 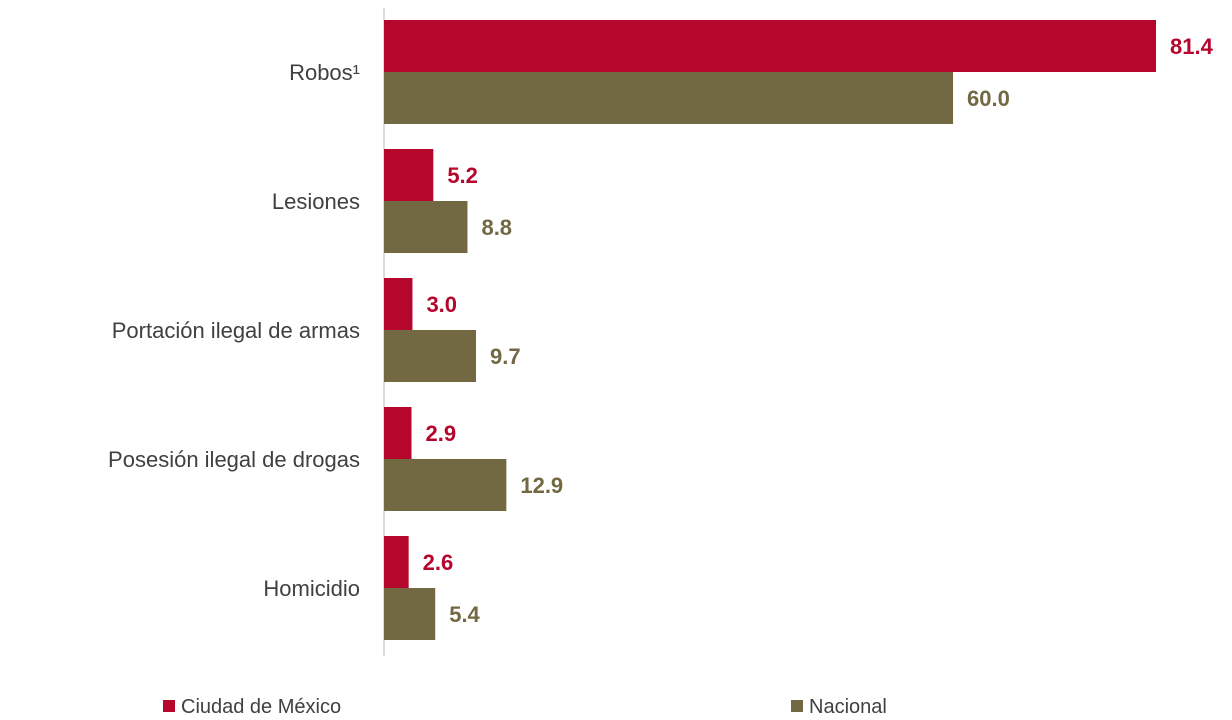 What do you see at coordinates (1192, 46) in the screenshot?
I see `value-label-robos-ciudad-de-mexico: 81.4` at bounding box center [1192, 46].